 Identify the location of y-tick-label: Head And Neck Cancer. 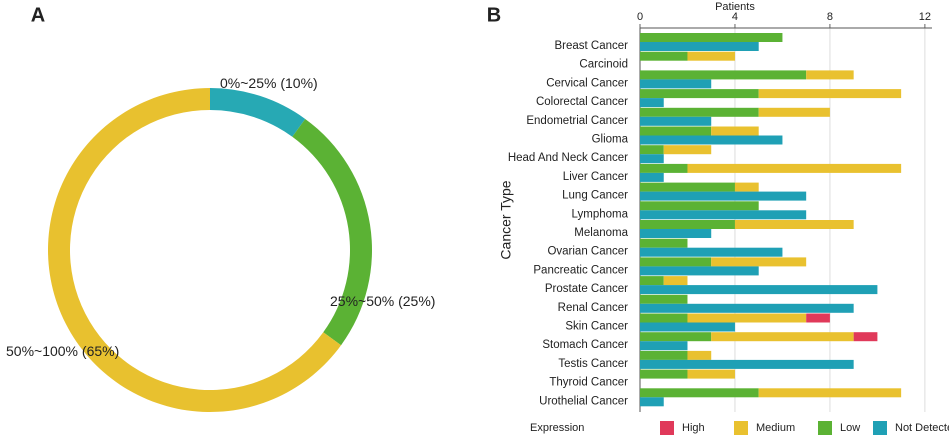
(568, 158).